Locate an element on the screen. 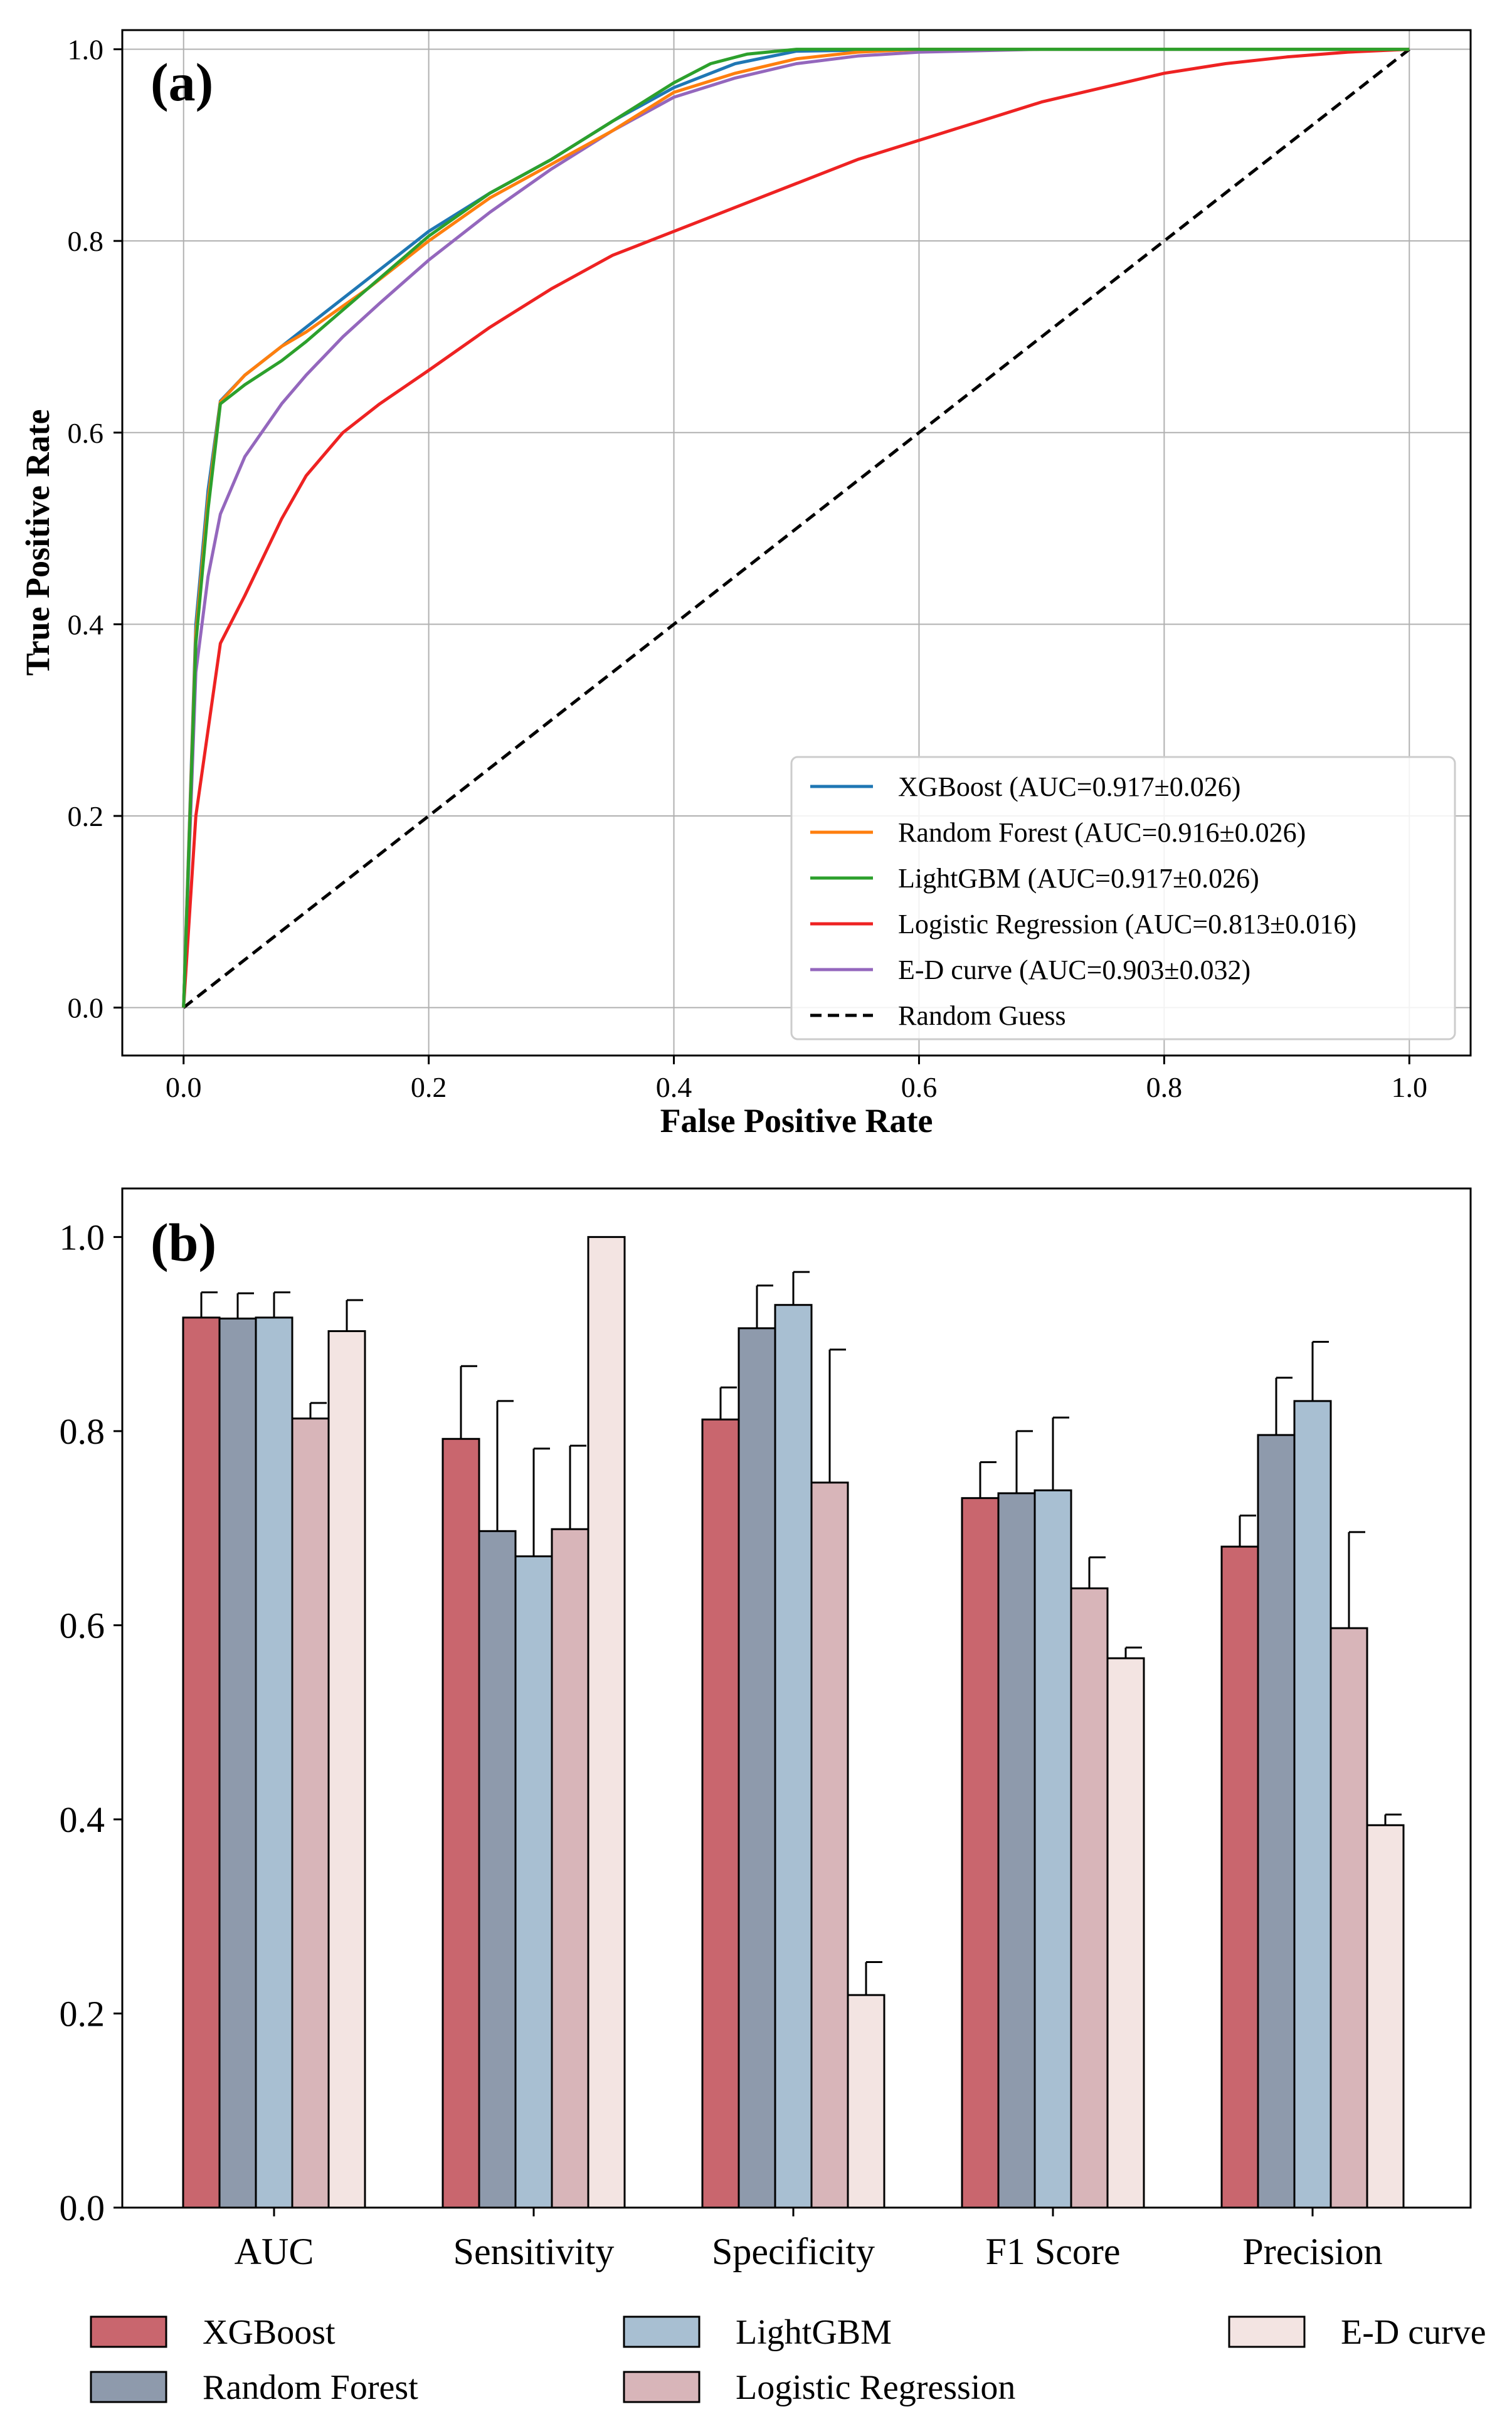  roc-x-tick-label: 1.0 is located at coordinates (1410, 1087).